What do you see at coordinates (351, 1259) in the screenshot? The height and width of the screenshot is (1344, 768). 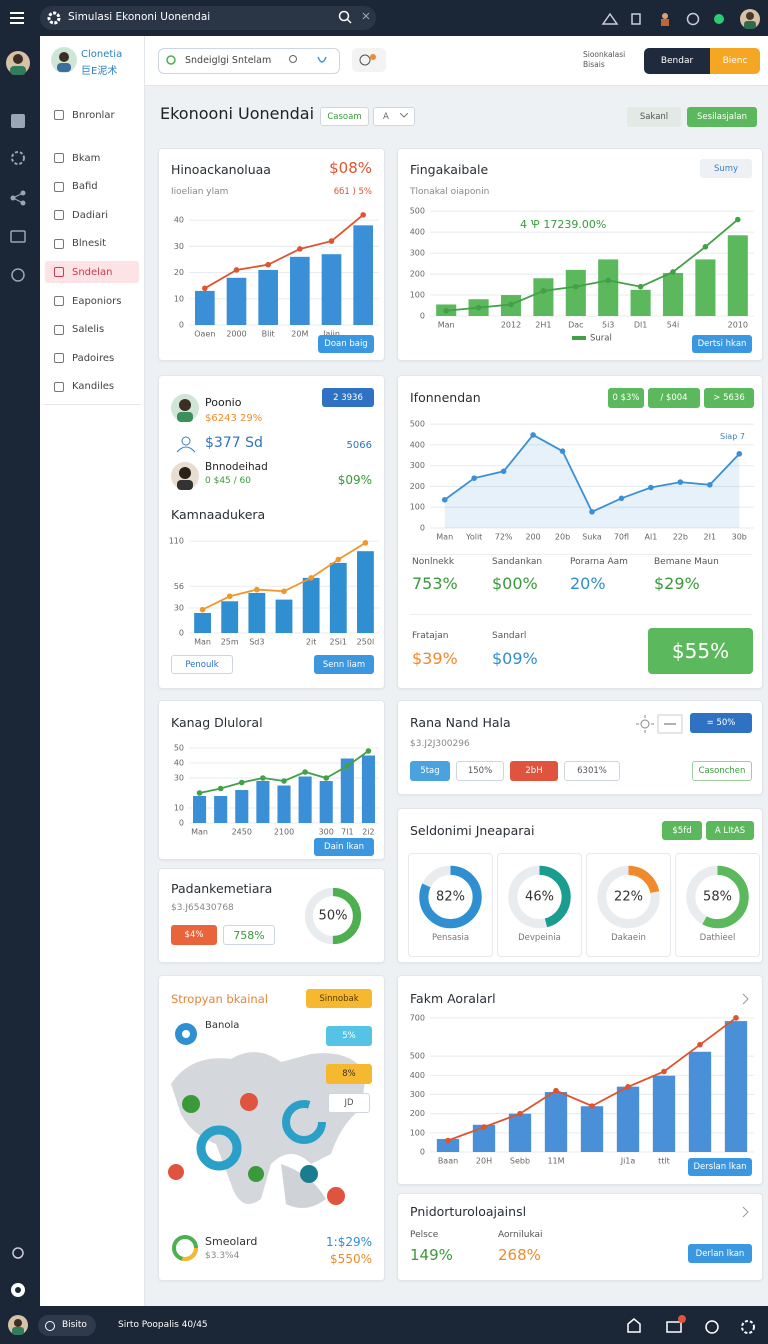 I see `footer-value: $550%` at bounding box center [351, 1259].